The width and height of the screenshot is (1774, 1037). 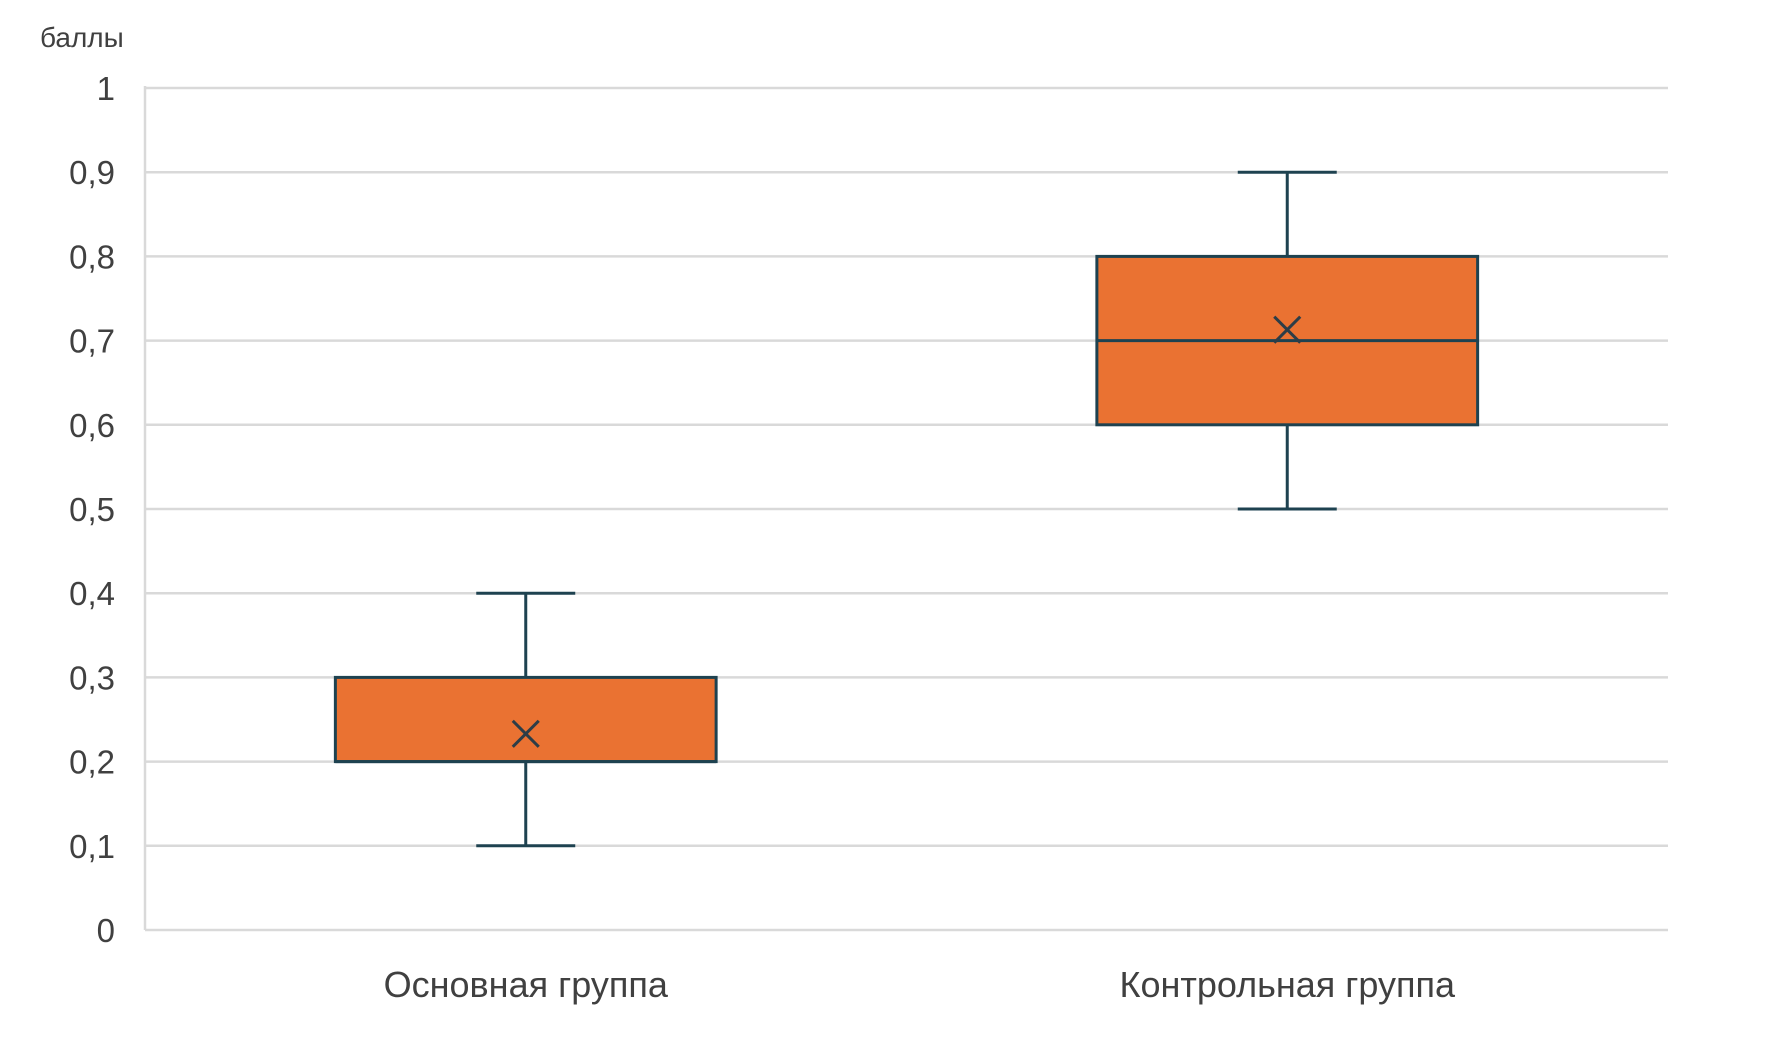 I want to click on y-tick-label: 0,1, so click(x=92, y=846).